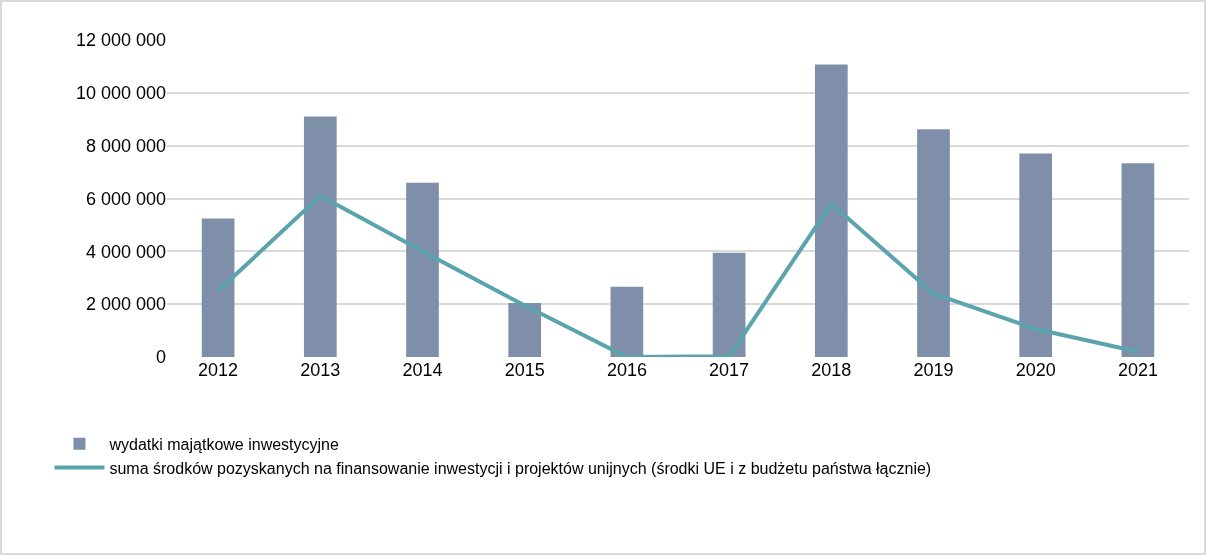 The height and width of the screenshot is (555, 1206). What do you see at coordinates (729, 370) in the screenshot?
I see `x-tick-label: 2017` at bounding box center [729, 370].